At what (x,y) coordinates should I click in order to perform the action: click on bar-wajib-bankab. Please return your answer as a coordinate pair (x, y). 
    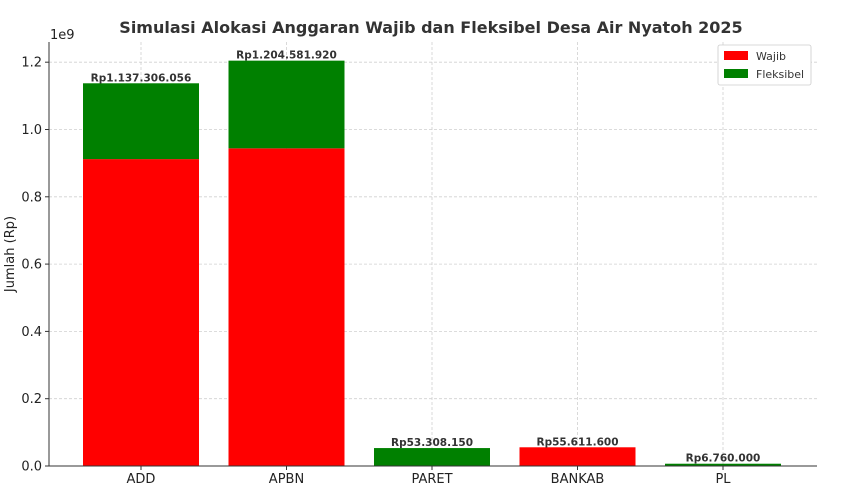
    Looking at the image, I should click on (577, 456).